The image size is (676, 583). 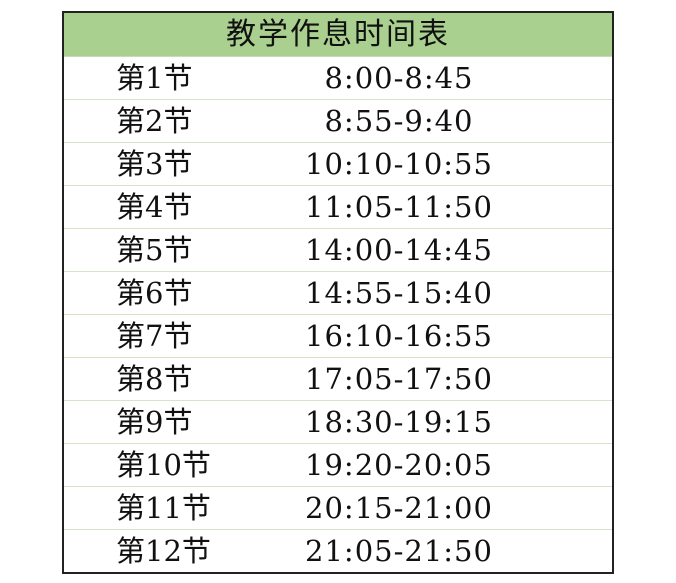 I want to click on period-label: 第5节, so click(x=154, y=250).